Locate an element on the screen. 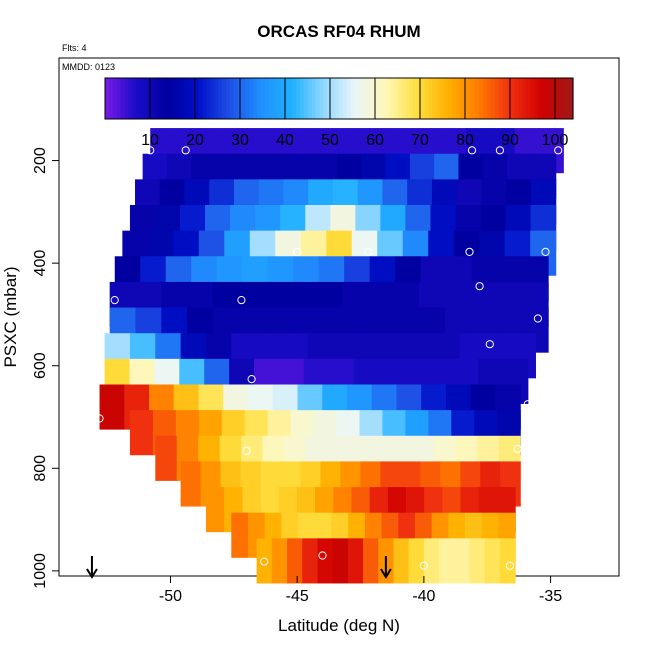 The width and height of the screenshot is (650, 650). colorbar: 10 20 30 40 50 60 70 80 90 100 is located at coordinates (339, 113).